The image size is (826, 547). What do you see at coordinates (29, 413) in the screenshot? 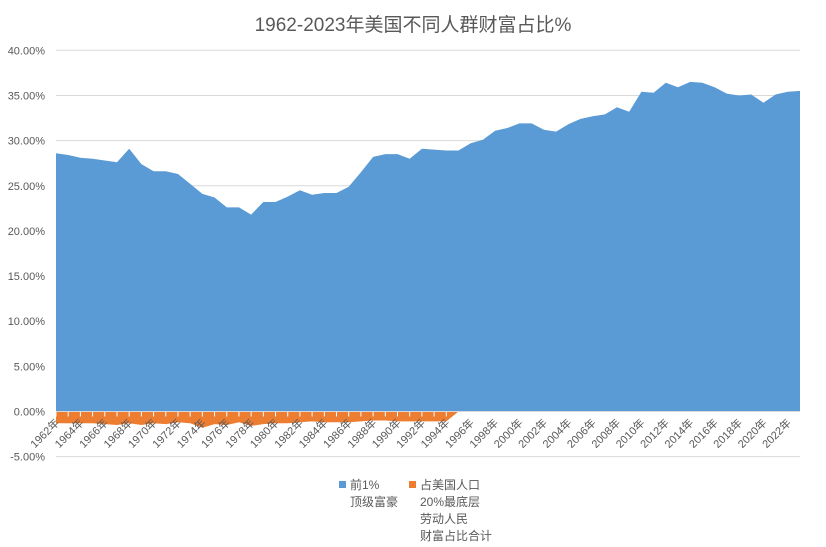
I see `y-tick-label: 0.00%` at bounding box center [29, 413].